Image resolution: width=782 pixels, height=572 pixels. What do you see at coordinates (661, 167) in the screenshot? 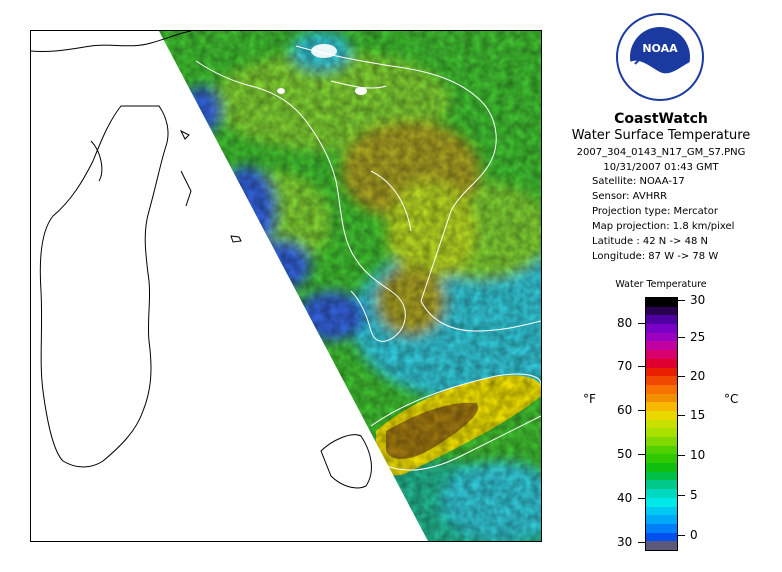
I see `datetime: 10/31/2007 01:43 GMT` at bounding box center [661, 167].